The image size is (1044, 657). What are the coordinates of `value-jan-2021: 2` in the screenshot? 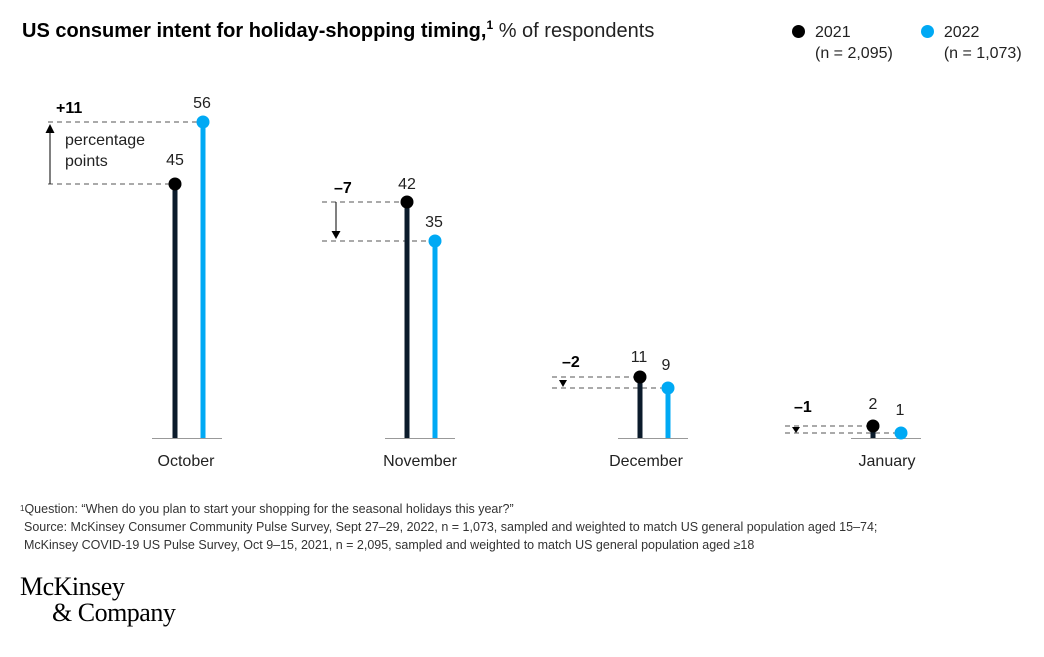 It's located at (873, 404).